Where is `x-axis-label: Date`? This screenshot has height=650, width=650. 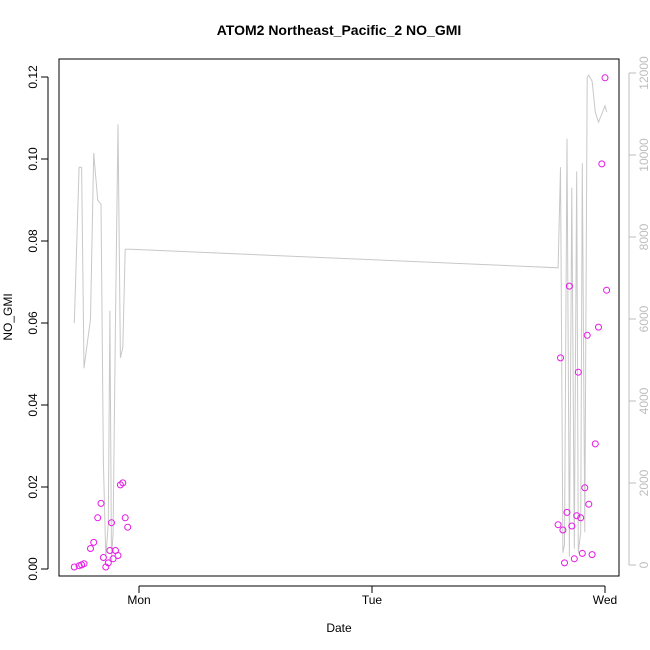
x-axis-label: Date is located at coordinates (339, 628).